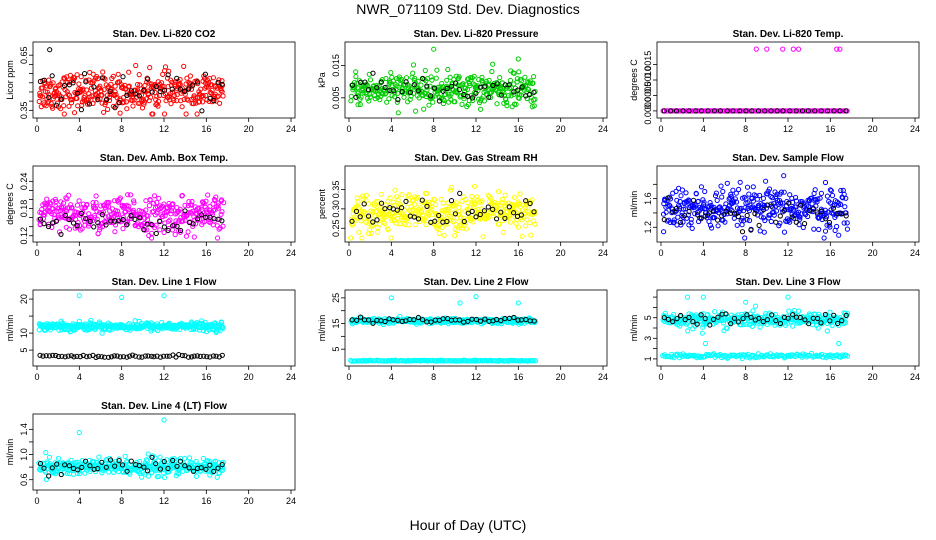 Image resolution: width=936 pixels, height=540 pixels. What do you see at coordinates (468, 9) in the screenshot?
I see `figure-title: NWR_071109 Std. Dev. Diagnostics` at bounding box center [468, 9].